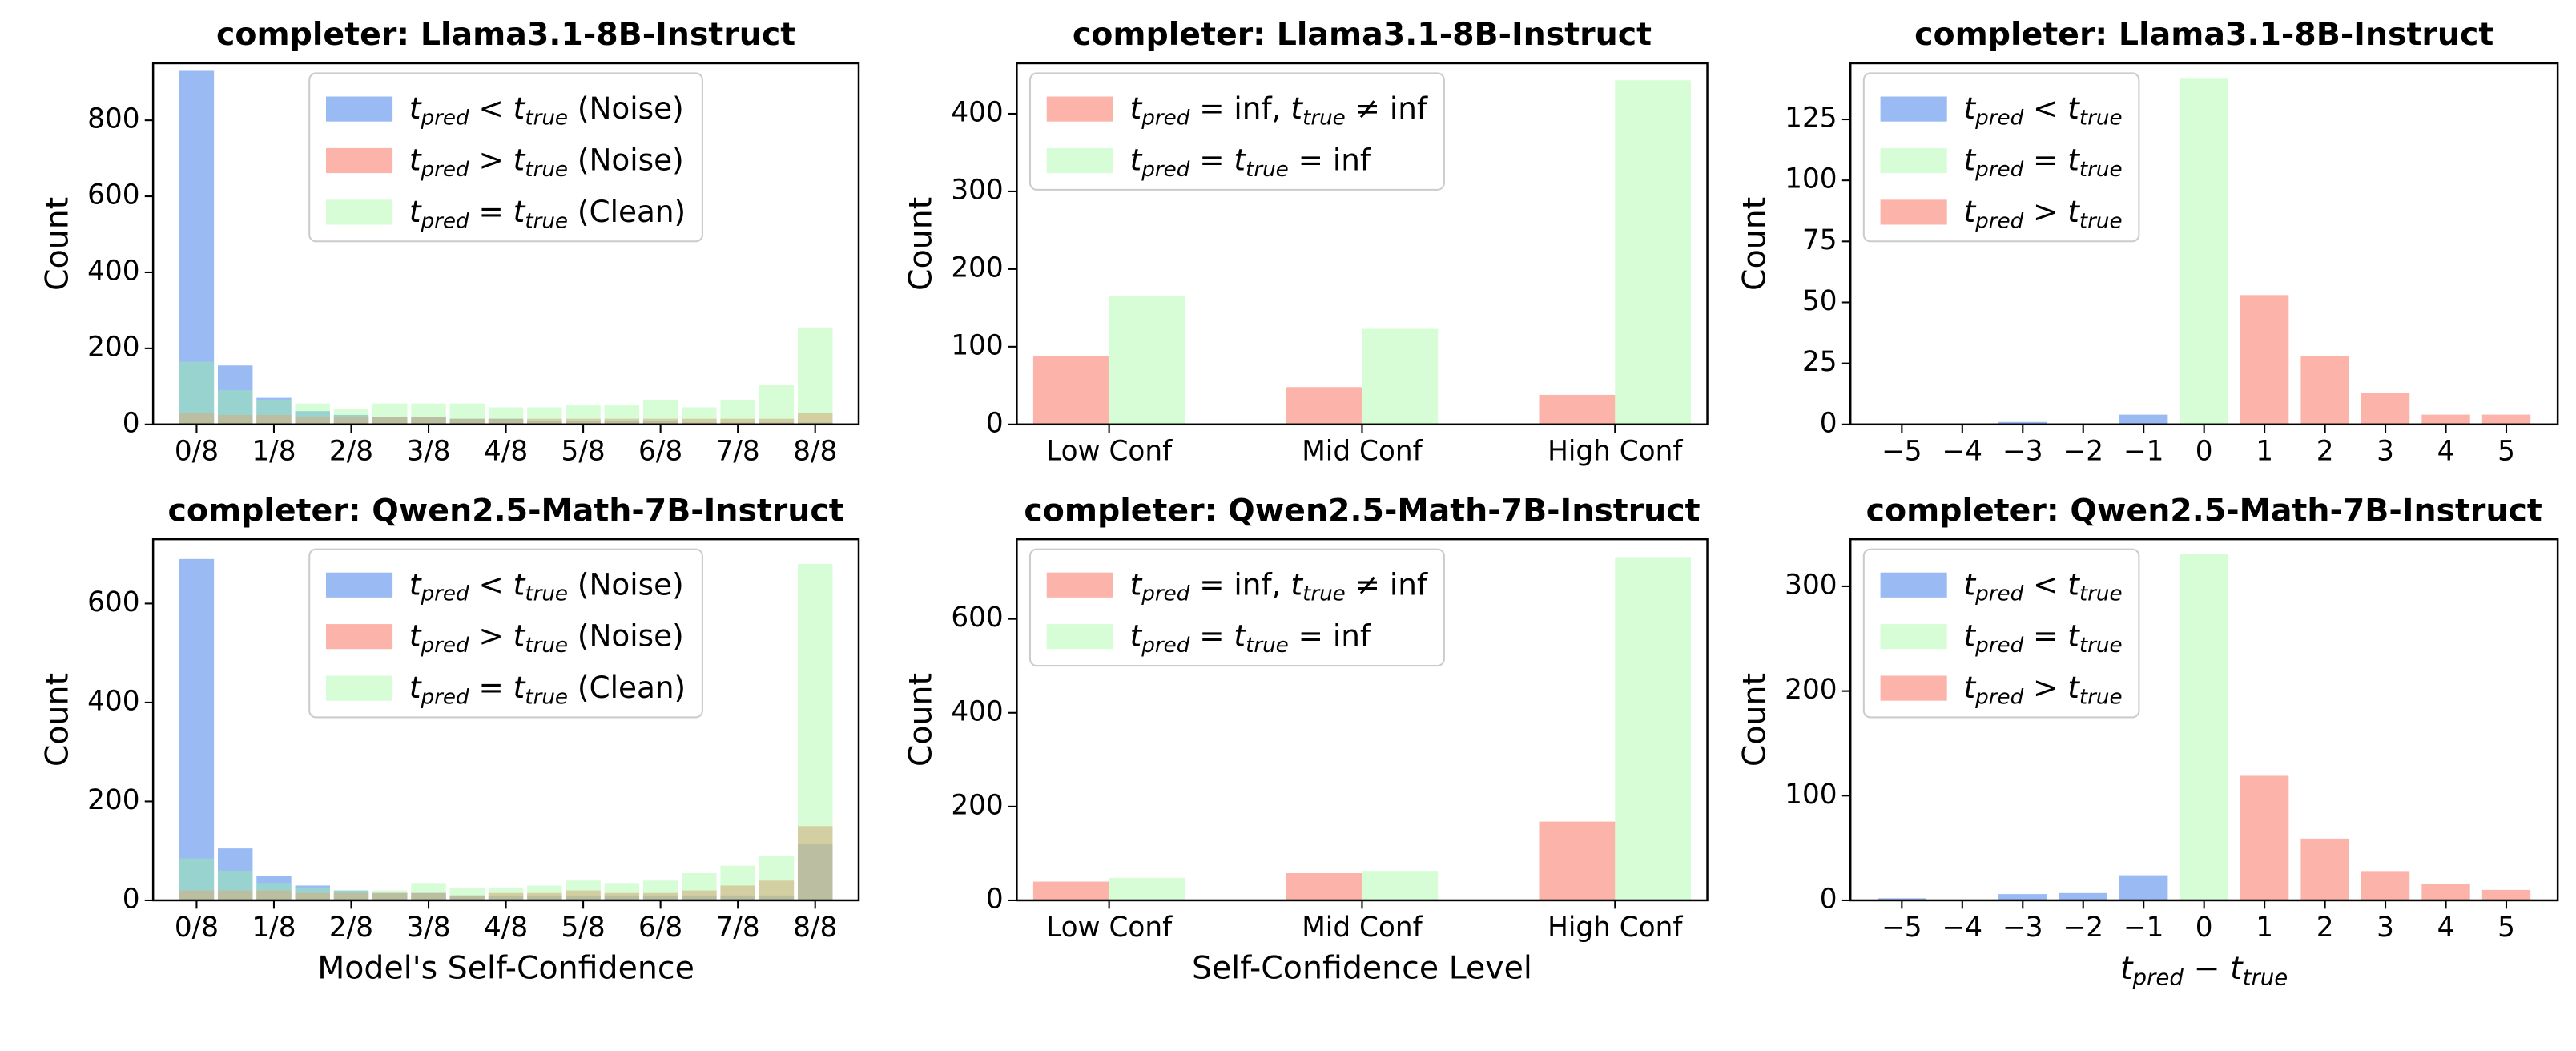  Describe the element at coordinates (1250, 637) in the screenshot. I see `legend-label: tpred = ttrue = inf` at that location.